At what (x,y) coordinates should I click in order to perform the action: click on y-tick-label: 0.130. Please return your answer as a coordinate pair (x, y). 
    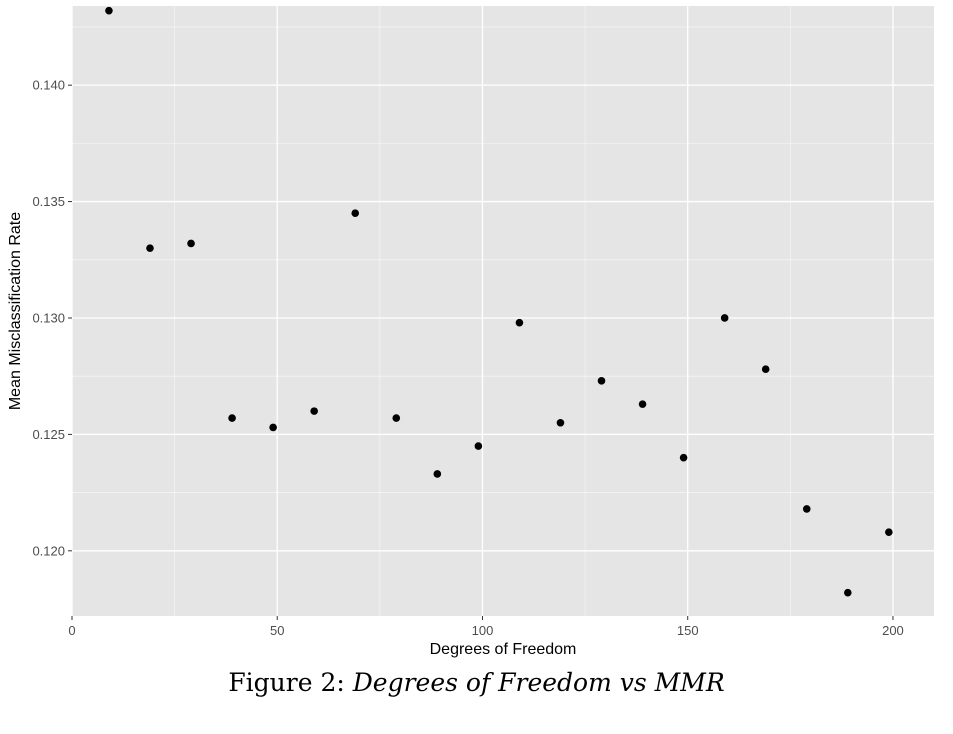
    Looking at the image, I should click on (48, 317).